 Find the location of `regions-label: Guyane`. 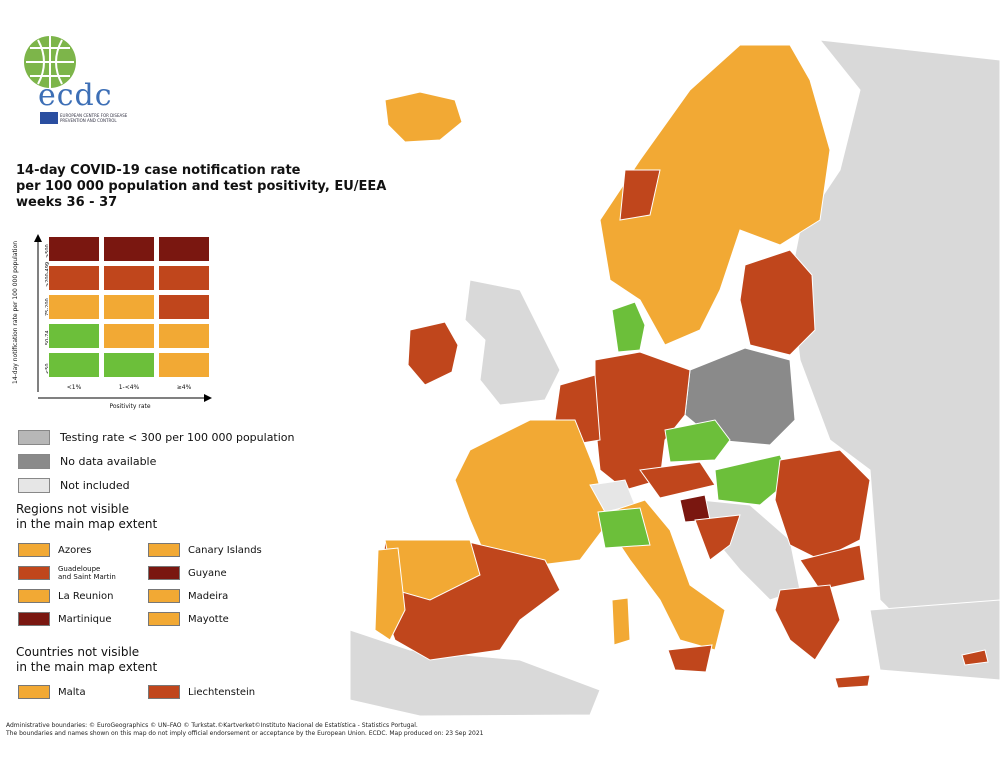

regions-label: Guyane is located at coordinates (207, 573).